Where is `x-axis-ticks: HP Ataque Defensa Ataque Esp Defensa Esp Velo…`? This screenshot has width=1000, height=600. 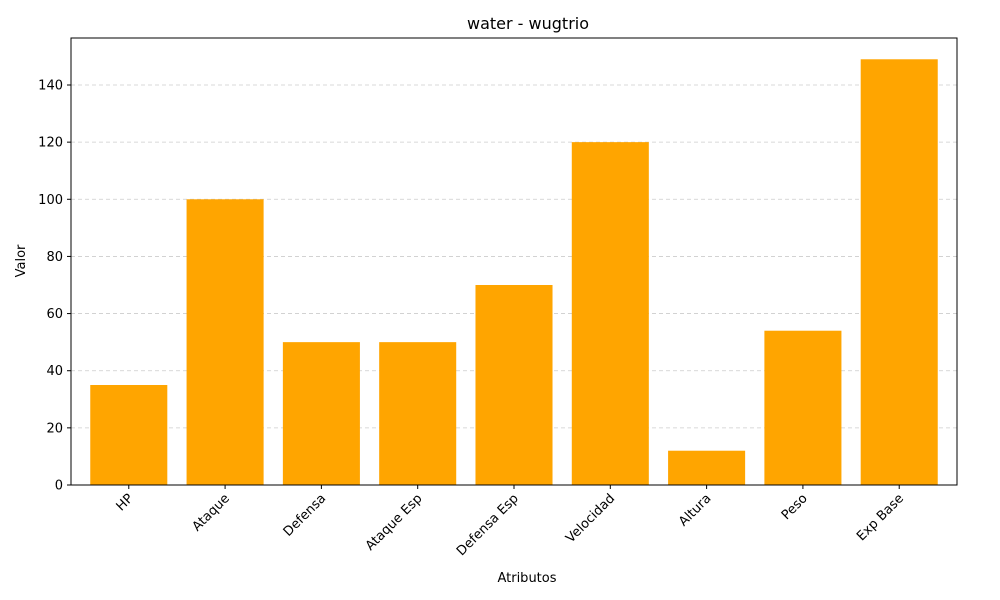 x-axis-ticks: HP Ataque Defensa Ataque Esp Defensa Esp Velo… is located at coordinates (510, 522).